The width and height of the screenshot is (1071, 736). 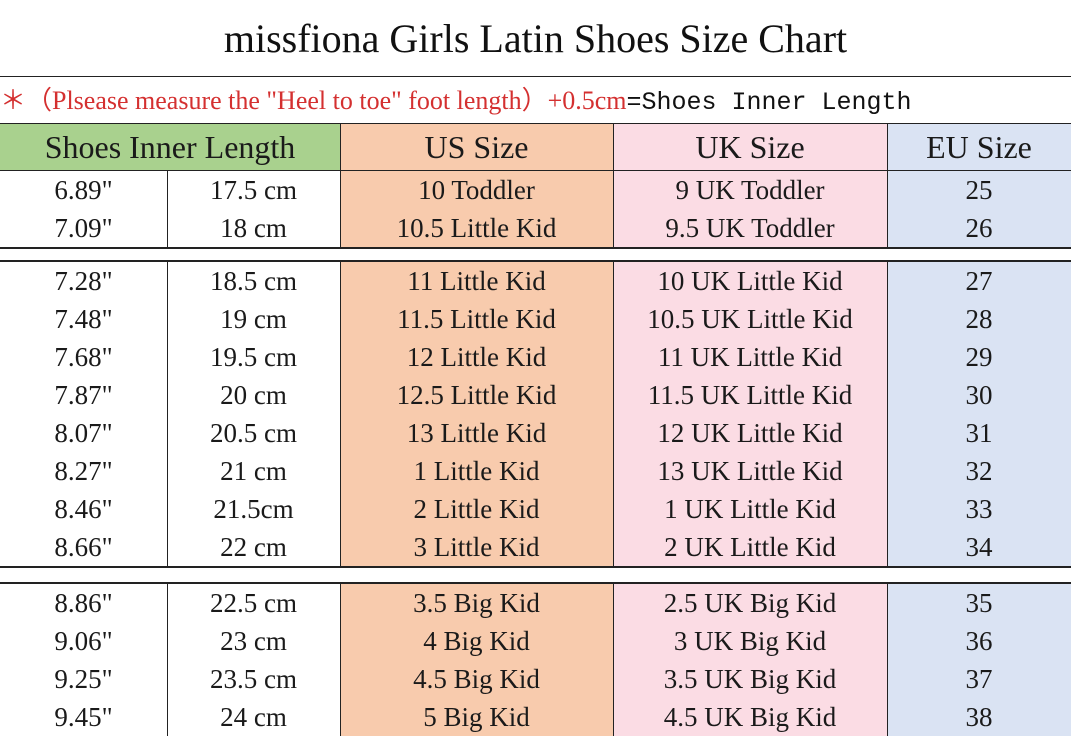 What do you see at coordinates (979, 190) in the screenshot?
I see `cell-eu: 25` at bounding box center [979, 190].